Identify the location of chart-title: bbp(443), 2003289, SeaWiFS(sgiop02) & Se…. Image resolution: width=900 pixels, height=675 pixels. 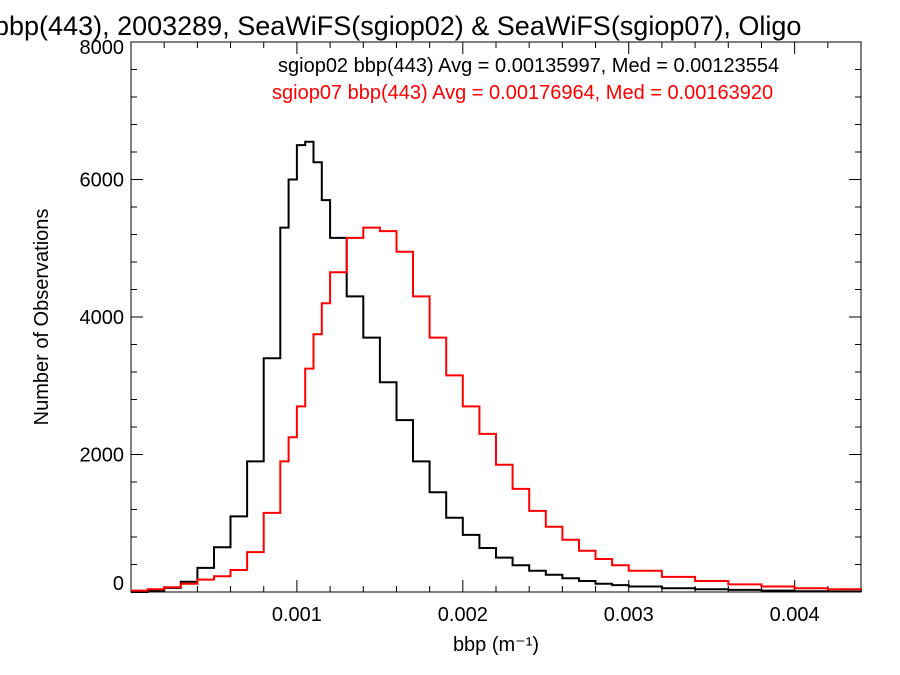
(400, 26).